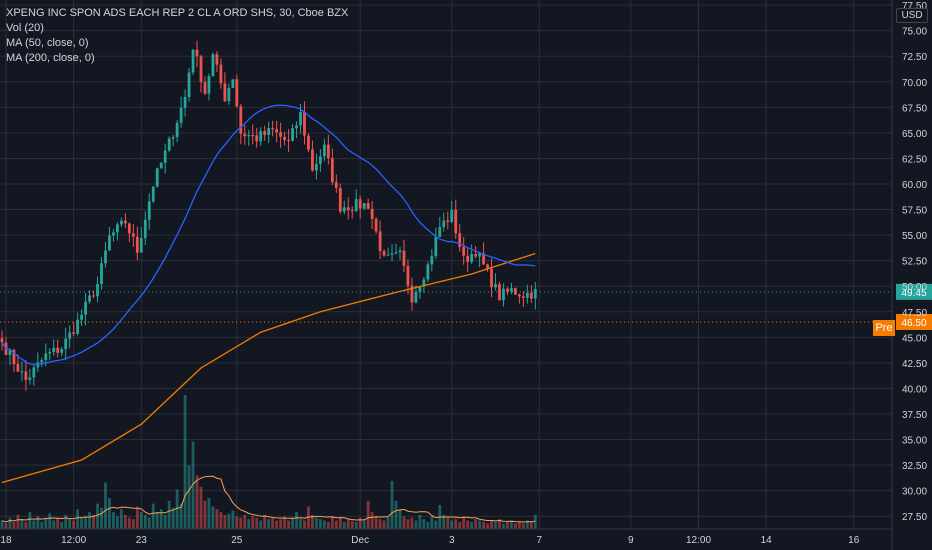 Image resolution: width=932 pixels, height=550 pixels. I want to click on volume-bars, so click(268, 462).